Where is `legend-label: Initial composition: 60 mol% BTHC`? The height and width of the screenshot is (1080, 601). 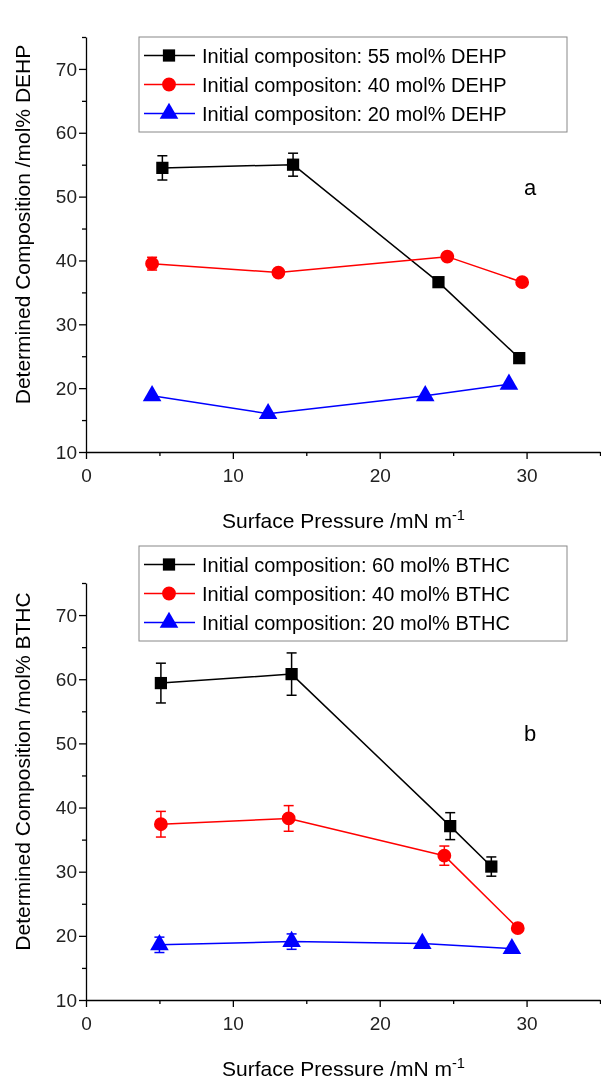
legend-label: Initial composition: 60 mol% BTHC is located at coordinates (356, 564).